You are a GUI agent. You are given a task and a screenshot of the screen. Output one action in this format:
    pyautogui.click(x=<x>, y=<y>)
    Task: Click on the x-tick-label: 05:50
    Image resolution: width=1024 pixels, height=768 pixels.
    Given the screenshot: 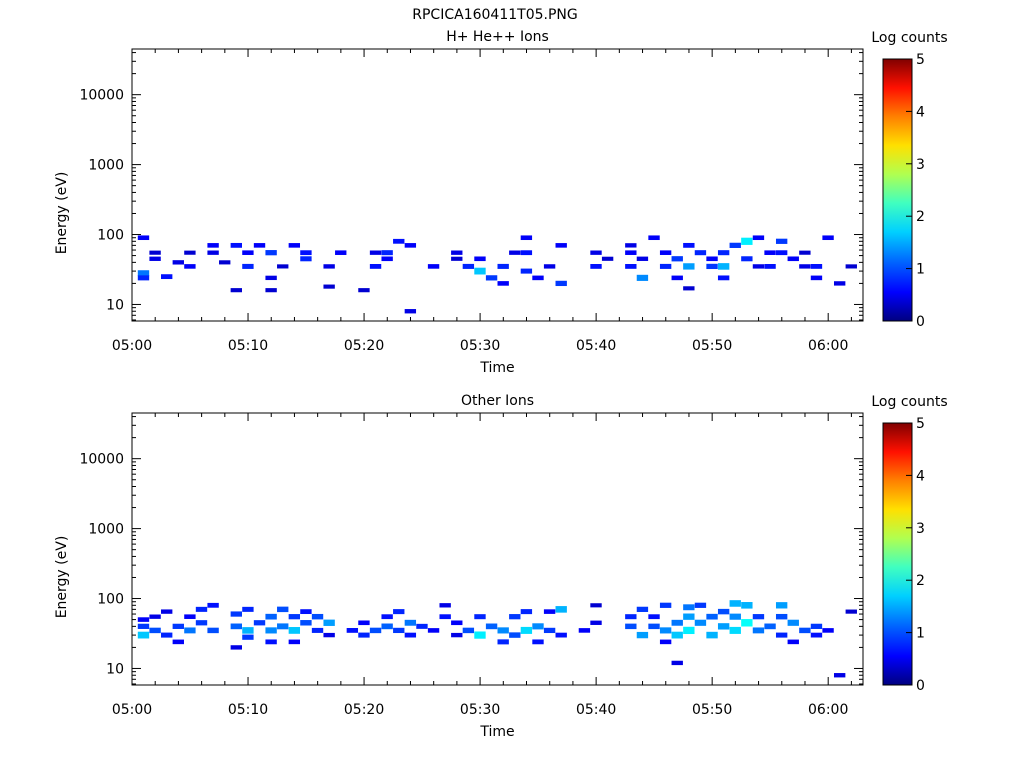 What is the action you would take?
    pyautogui.click(x=712, y=710)
    